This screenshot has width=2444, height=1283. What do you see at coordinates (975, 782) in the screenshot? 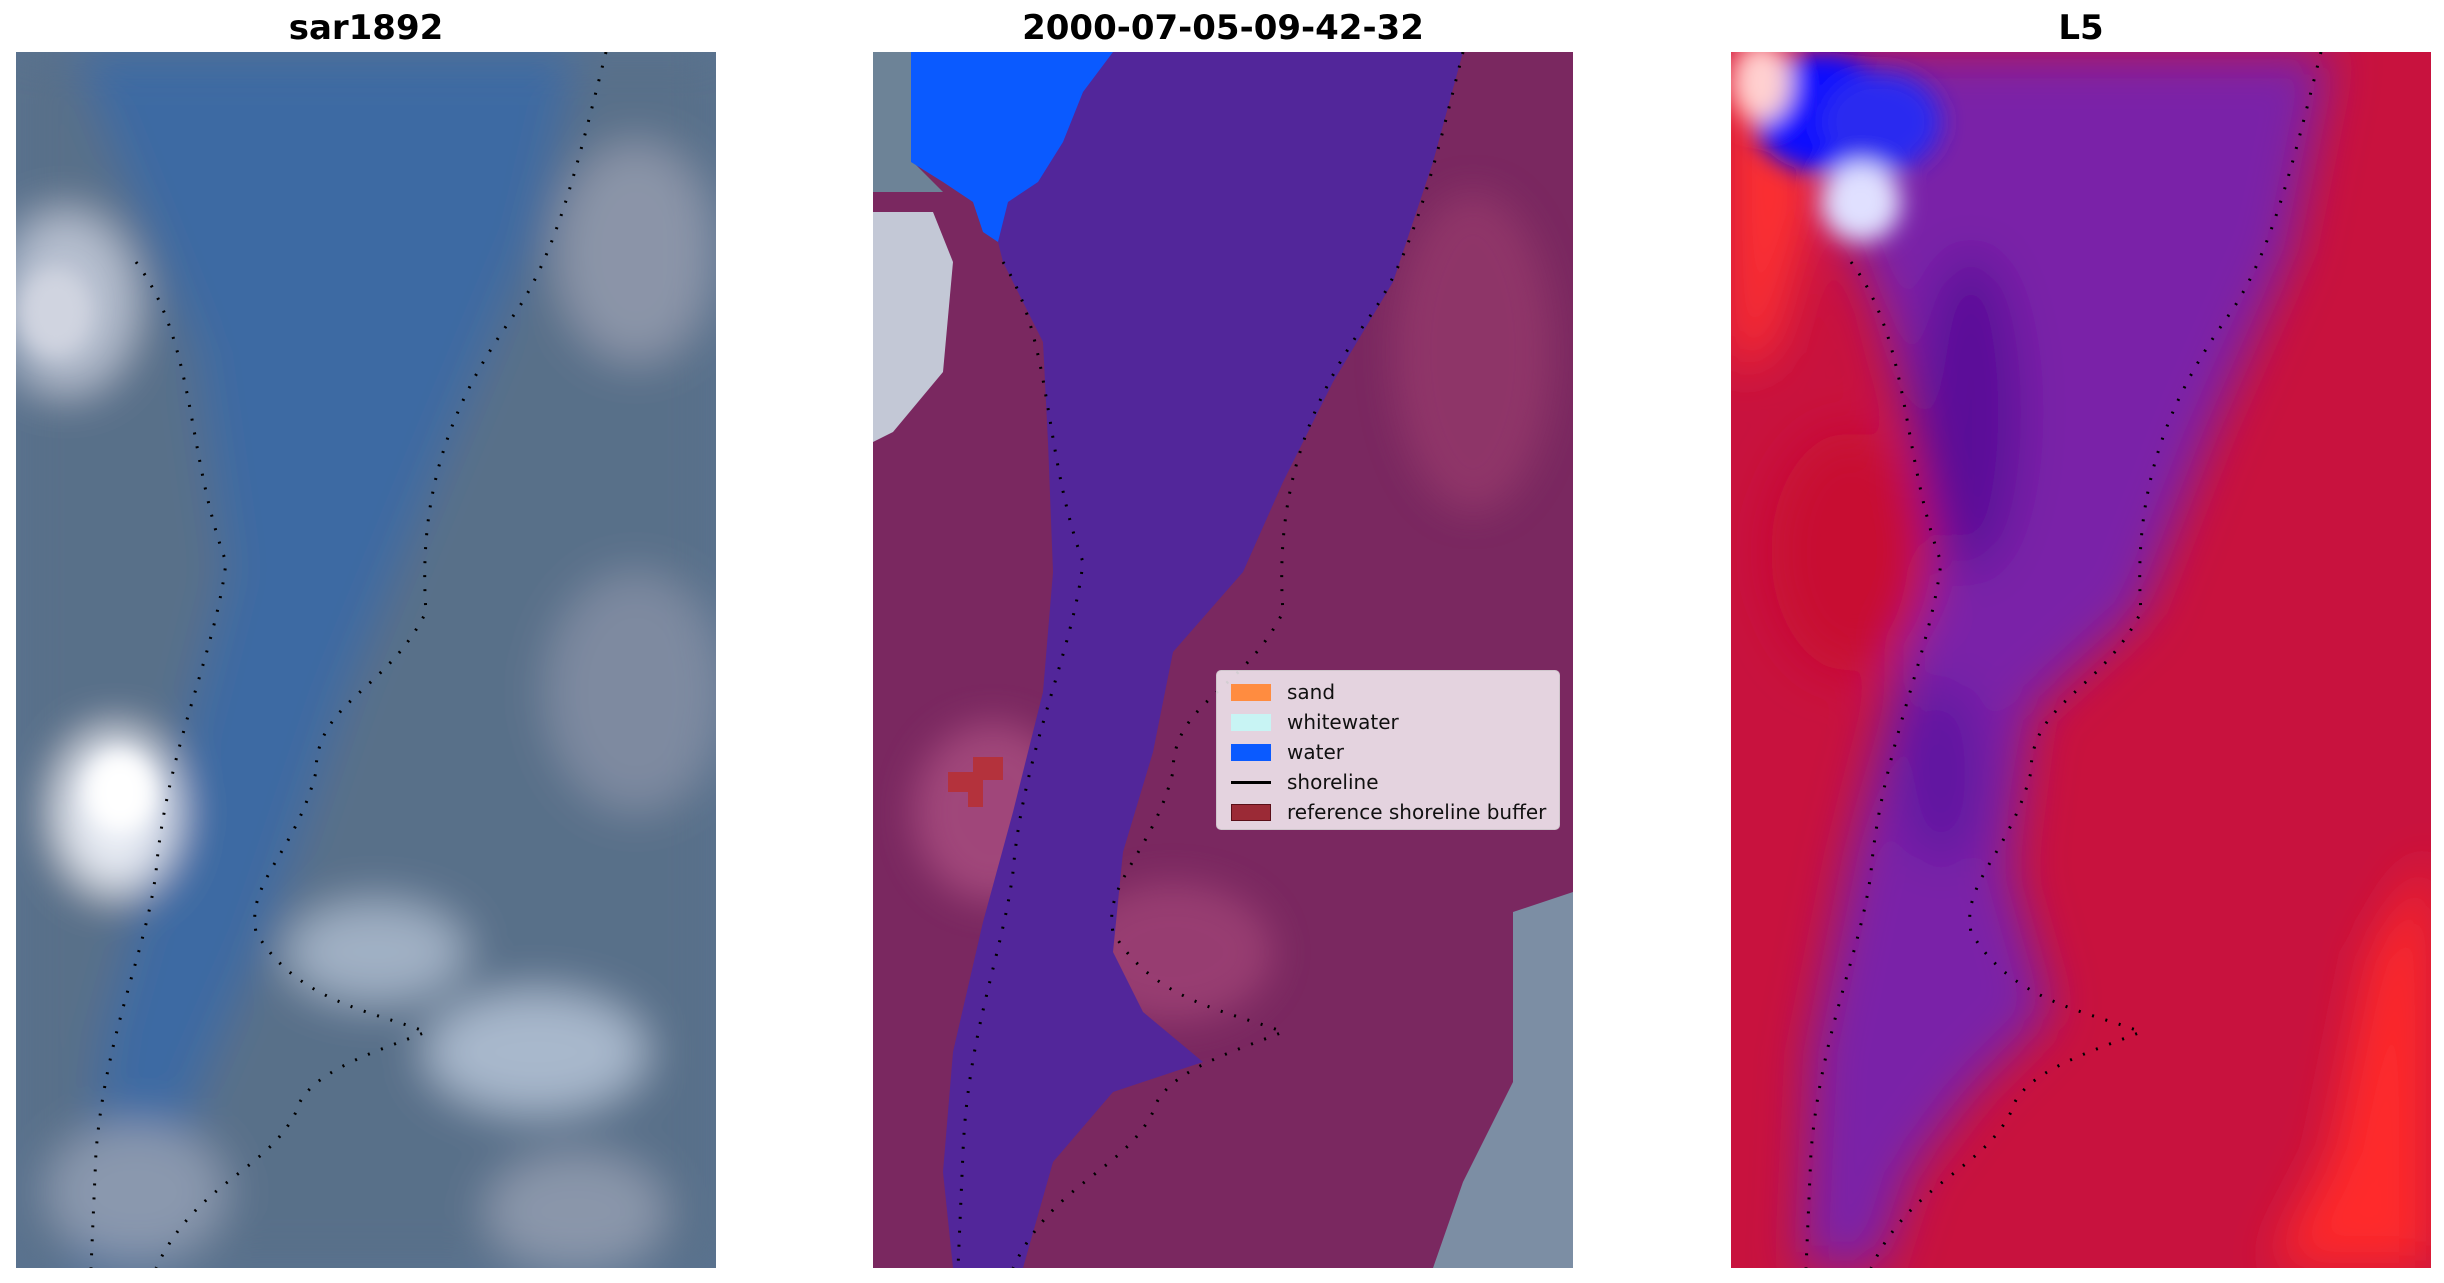
I see `reference-buffer-patch` at bounding box center [975, 782].